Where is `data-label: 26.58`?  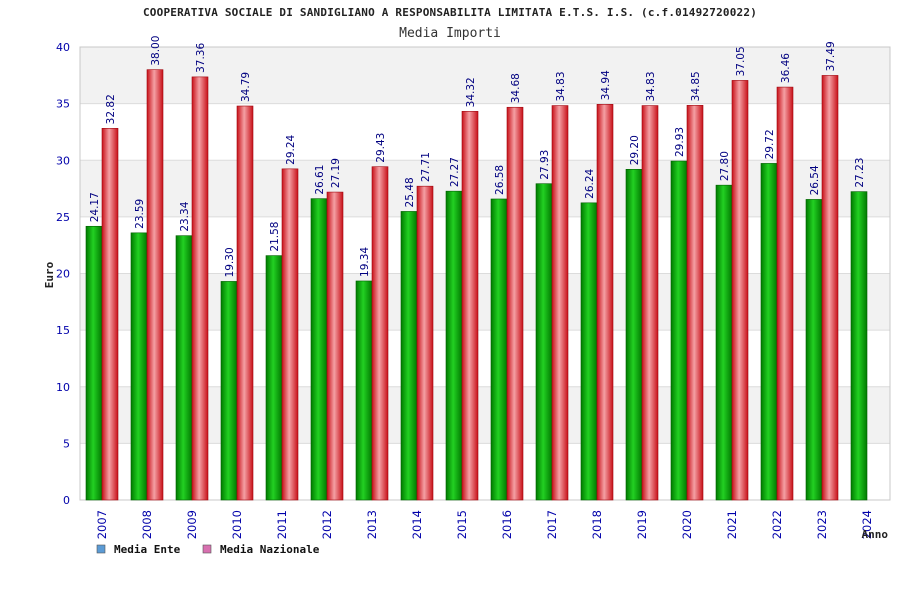 data-label: 26.58 is located at coordinates (500, 180).